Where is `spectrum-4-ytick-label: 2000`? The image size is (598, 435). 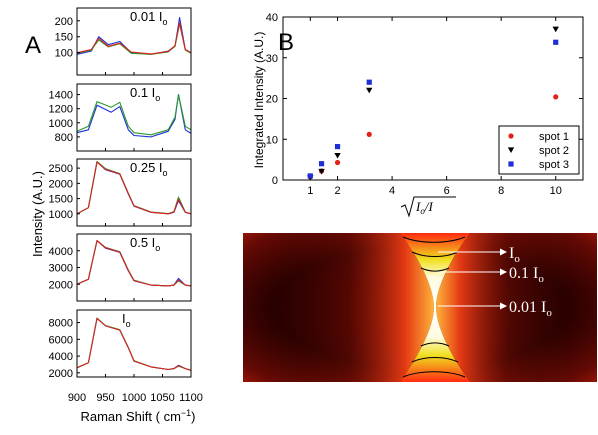
spectrum-4-ytick-label: 2000 is located at coordinates (61, 285).